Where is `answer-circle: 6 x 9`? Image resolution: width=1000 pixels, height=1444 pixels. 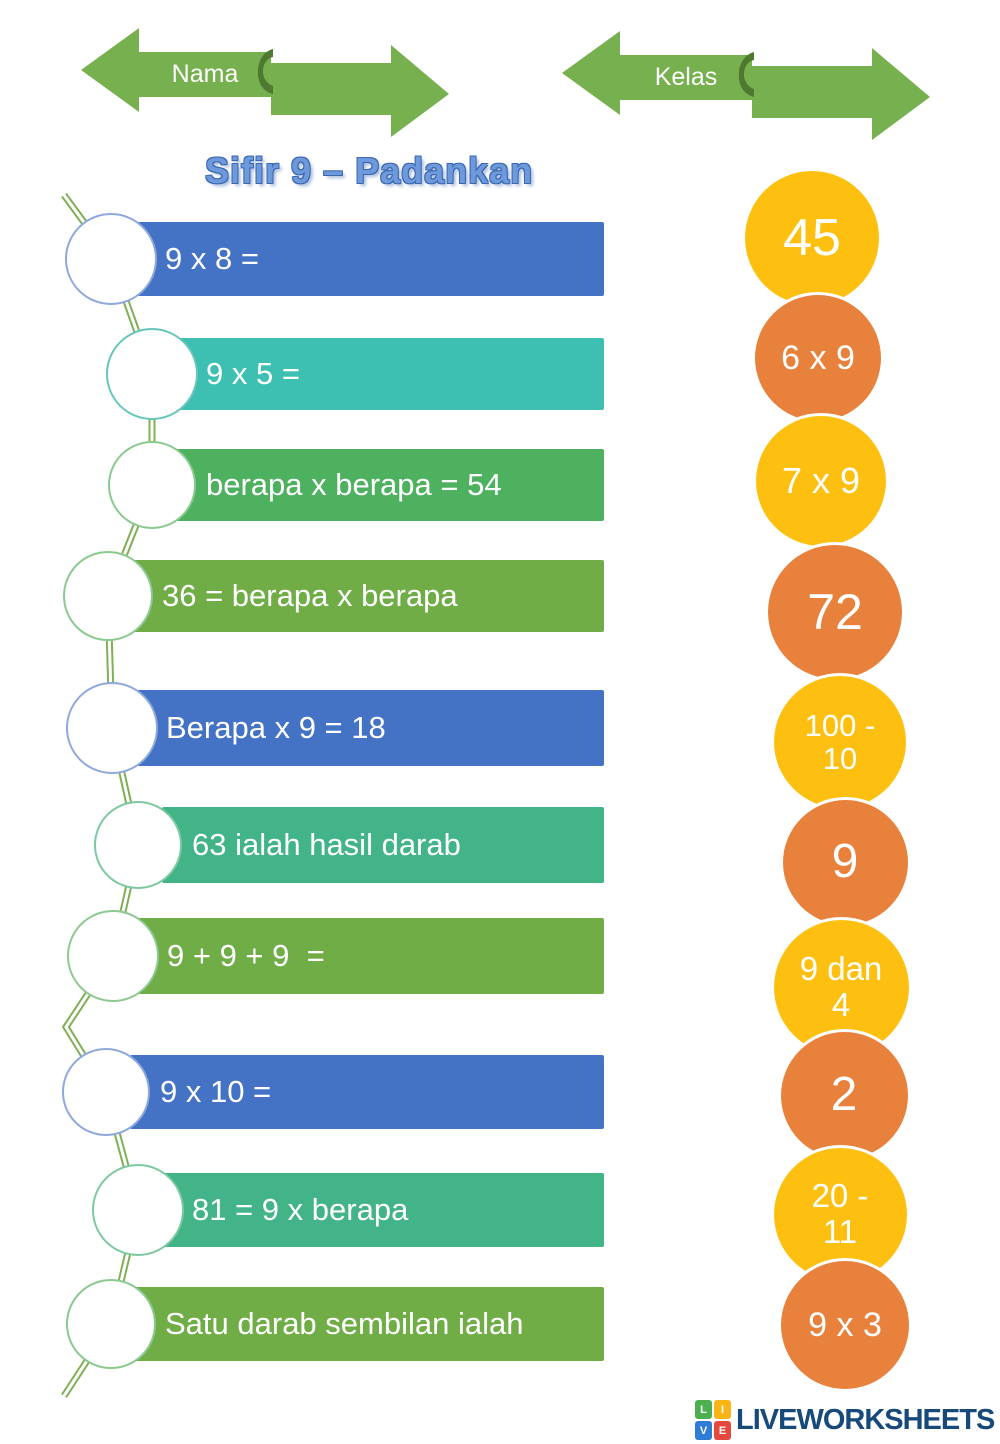
answer-circle: 6 x 9 is located at coordinates (818, 358).